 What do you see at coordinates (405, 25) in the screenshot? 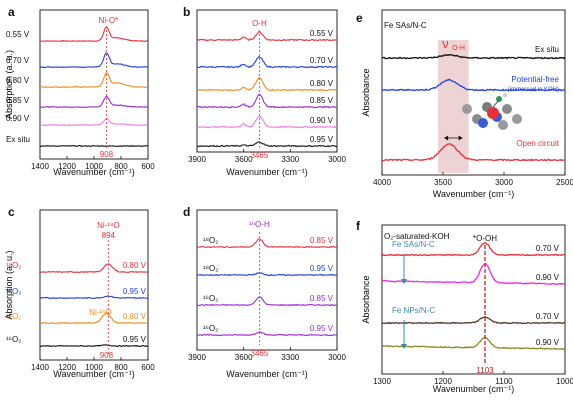
I see `panel-e-title: Fe SAs/N-C` at bounding box center [405, 25].